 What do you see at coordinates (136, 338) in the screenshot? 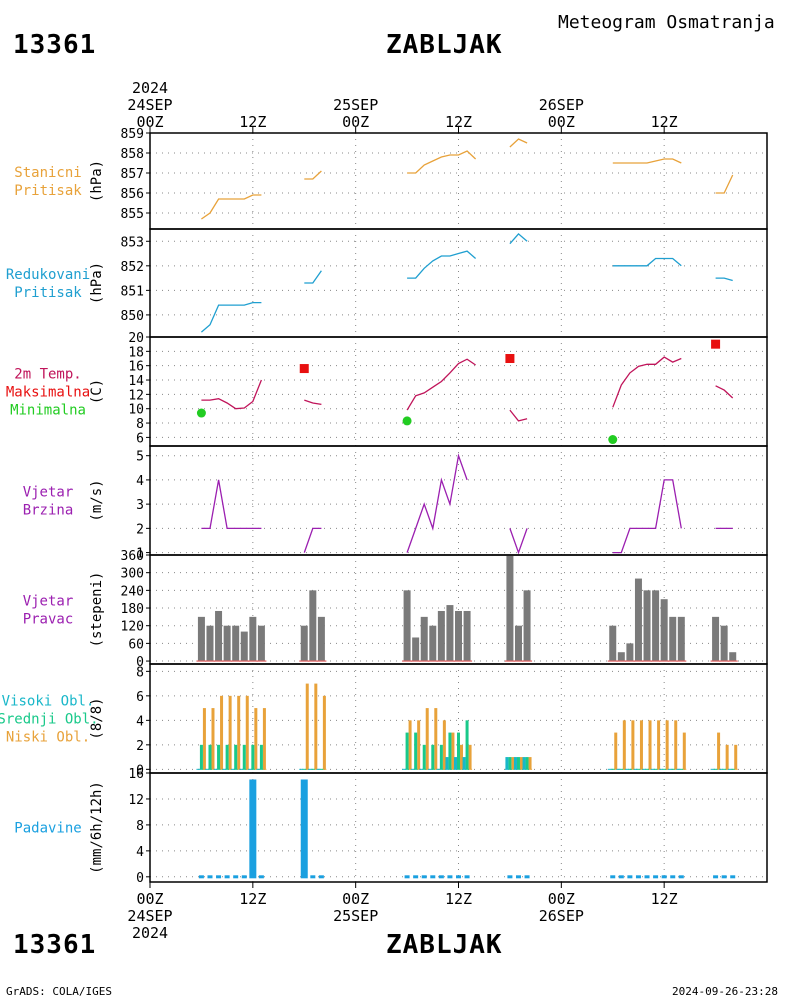
I see `y-tick-label: 20` at bounding box center [136, 338].